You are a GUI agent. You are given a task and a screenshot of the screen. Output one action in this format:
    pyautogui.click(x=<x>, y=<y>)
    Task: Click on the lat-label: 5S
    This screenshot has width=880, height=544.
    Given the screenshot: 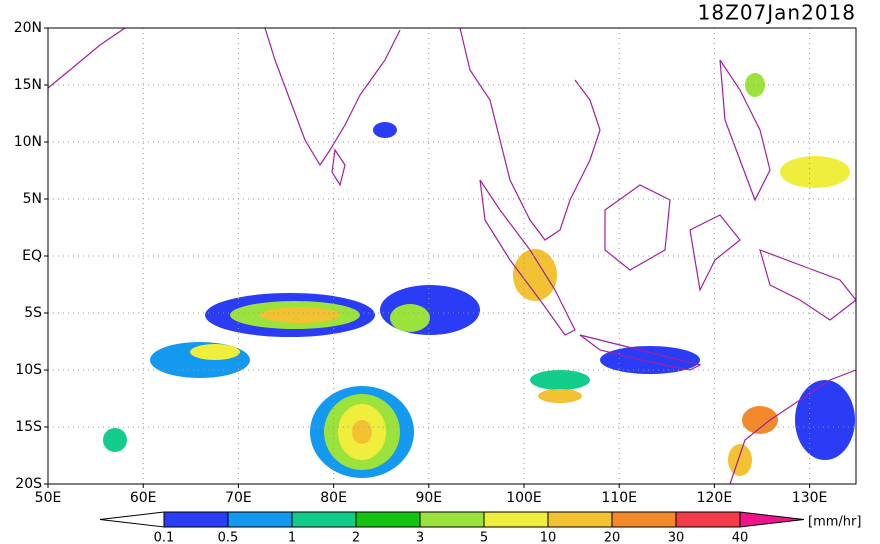 What is the action you would take?
    pyautogui.click(x=33, y=313)
    